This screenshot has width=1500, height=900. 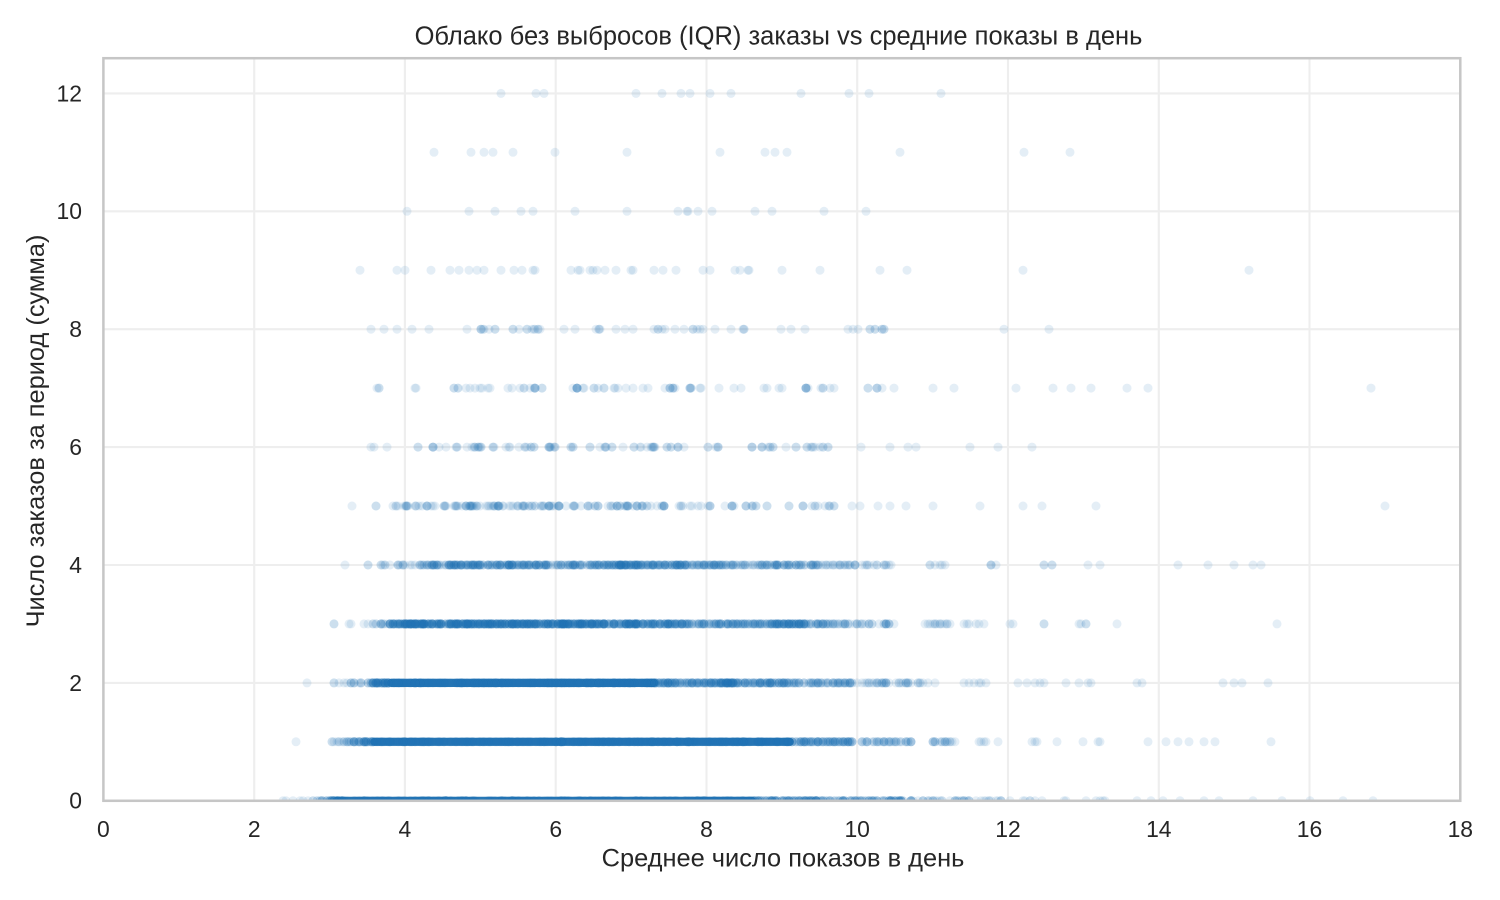 I want to click on svg-text: Среднее число показов в день, so click(x=783, y=859).